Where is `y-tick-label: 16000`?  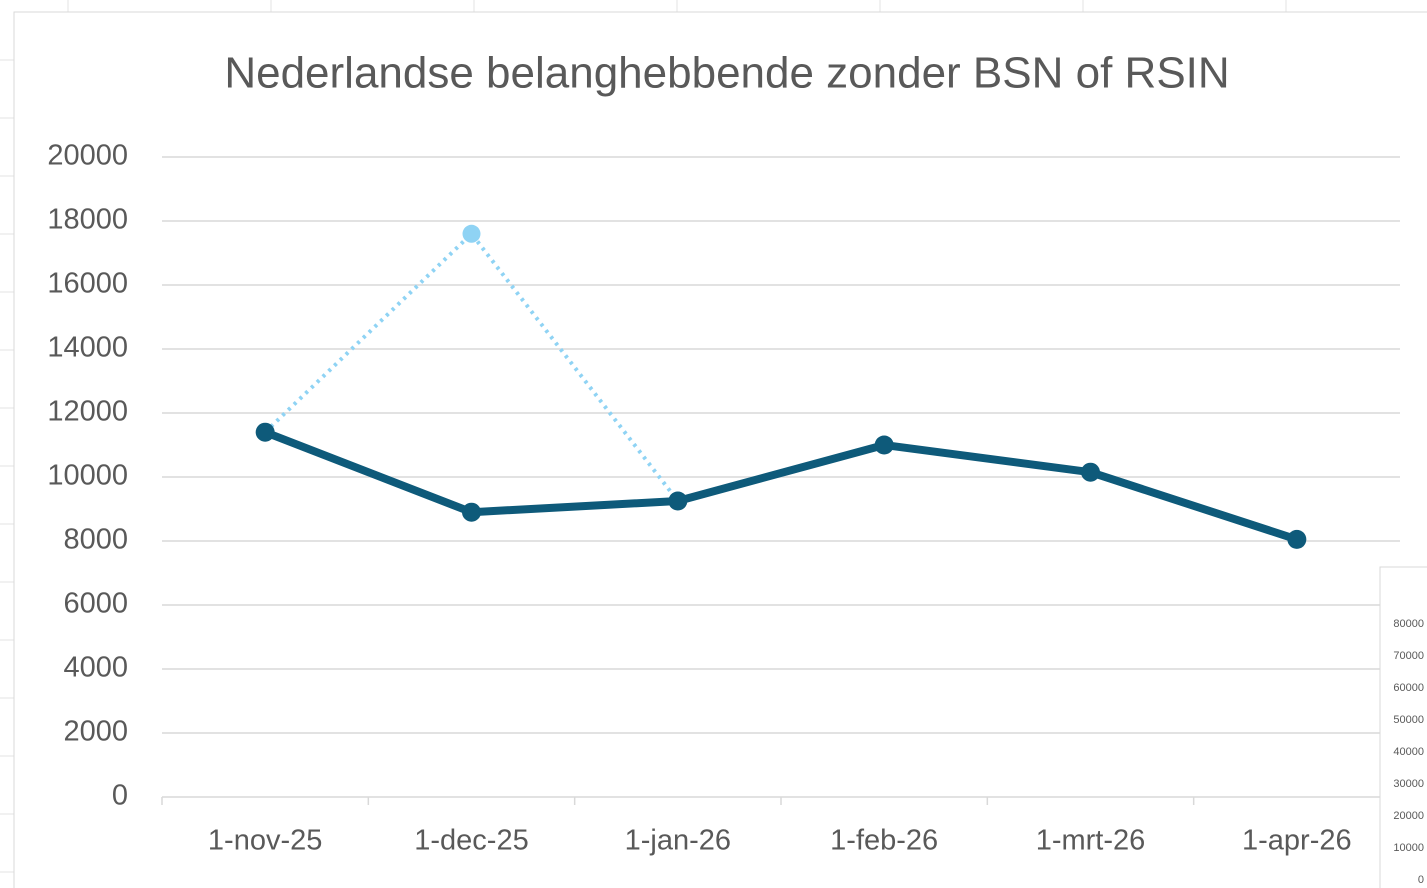
y-tick-label: 16000 is located at coordinates (87, 284).